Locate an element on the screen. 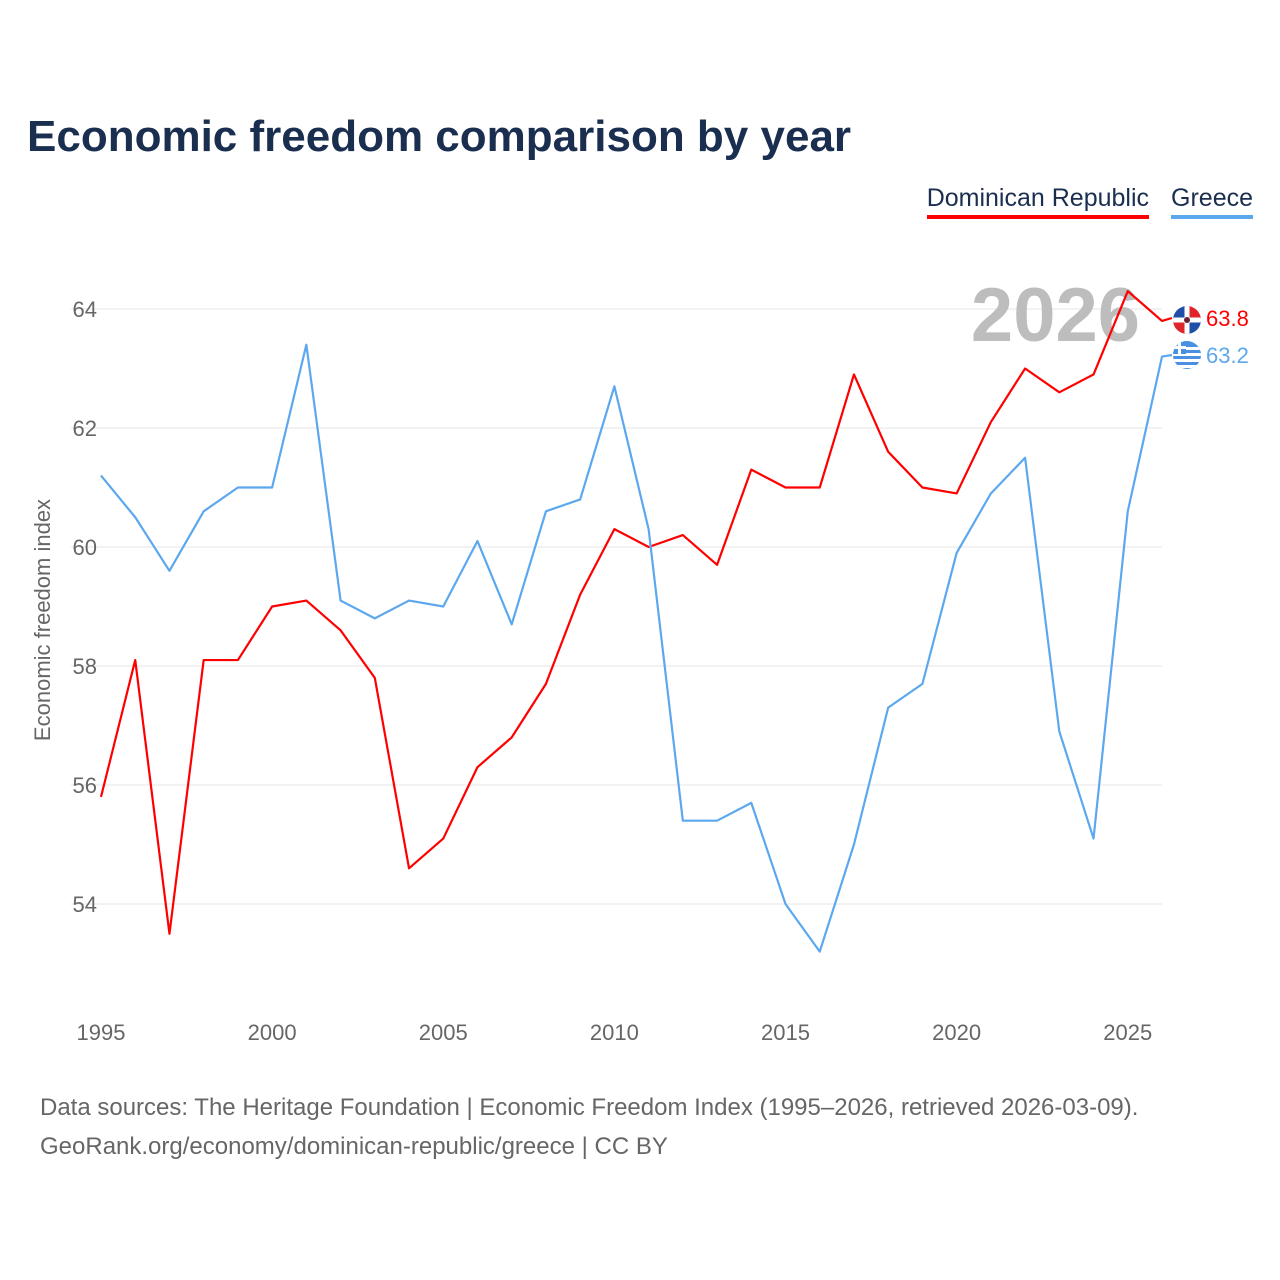 This screenshot has width=1280, height=1280. year-watermark: 2026 is located at coordinates (1055, 315).